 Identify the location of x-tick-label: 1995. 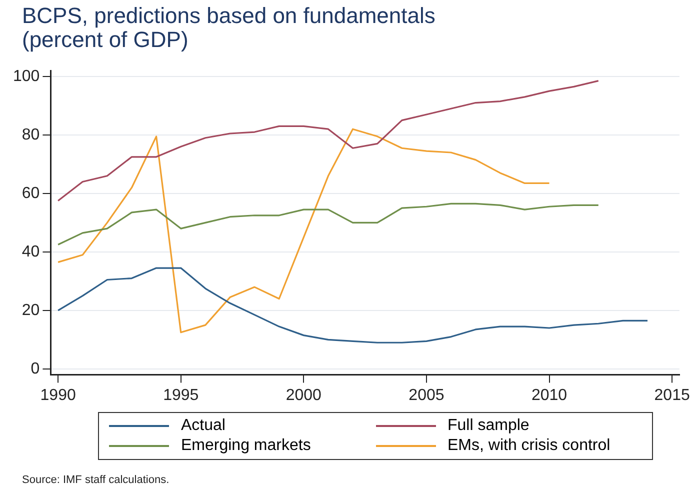
(181, 395).